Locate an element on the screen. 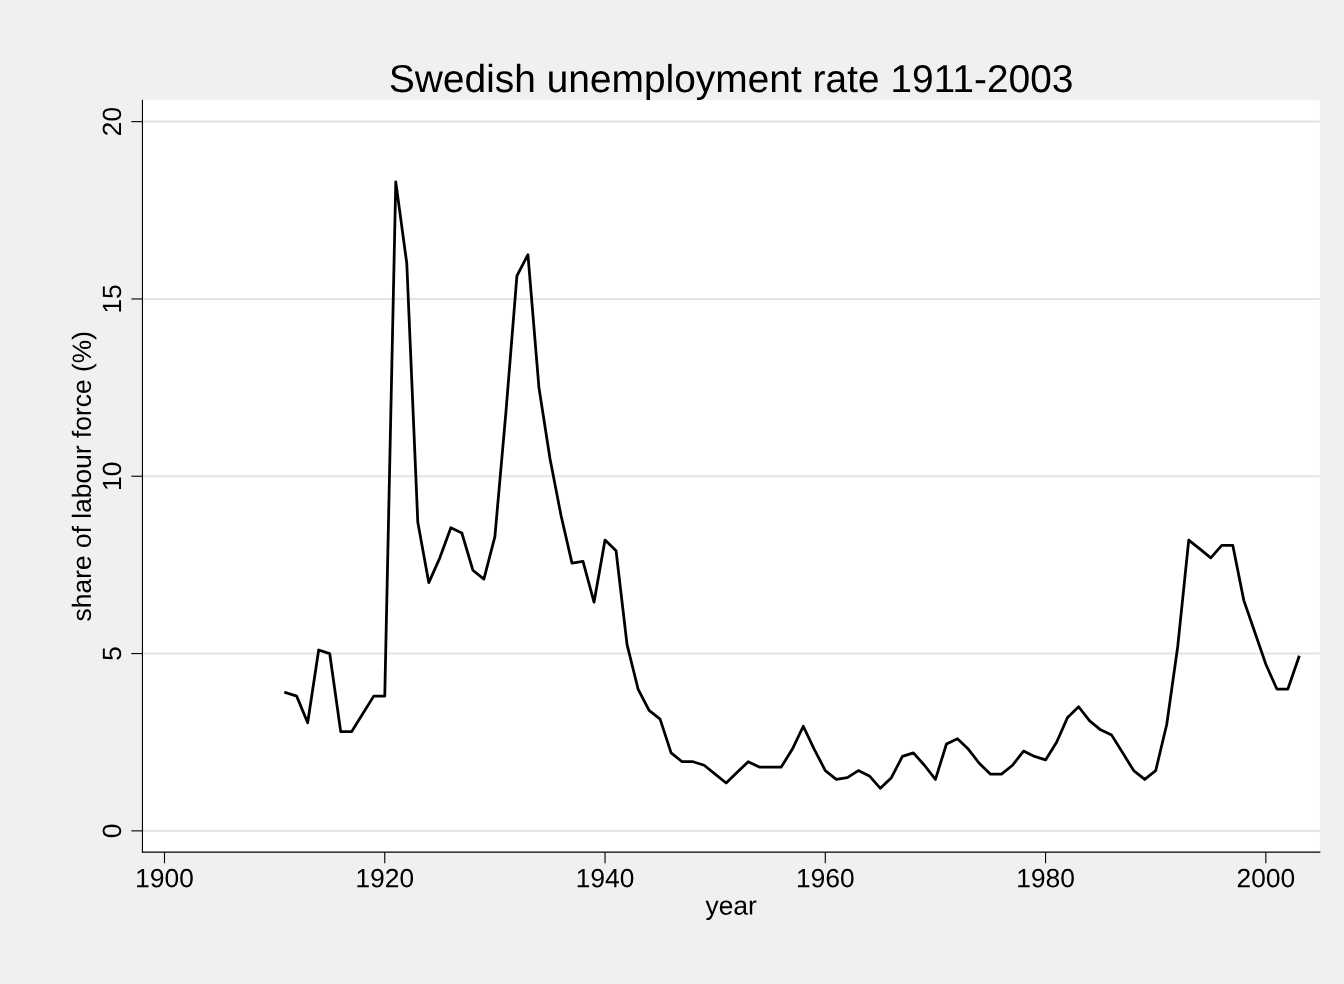 The image size is (1344, 984). y-tick-label: 15 is located at coordinates (112, 298).